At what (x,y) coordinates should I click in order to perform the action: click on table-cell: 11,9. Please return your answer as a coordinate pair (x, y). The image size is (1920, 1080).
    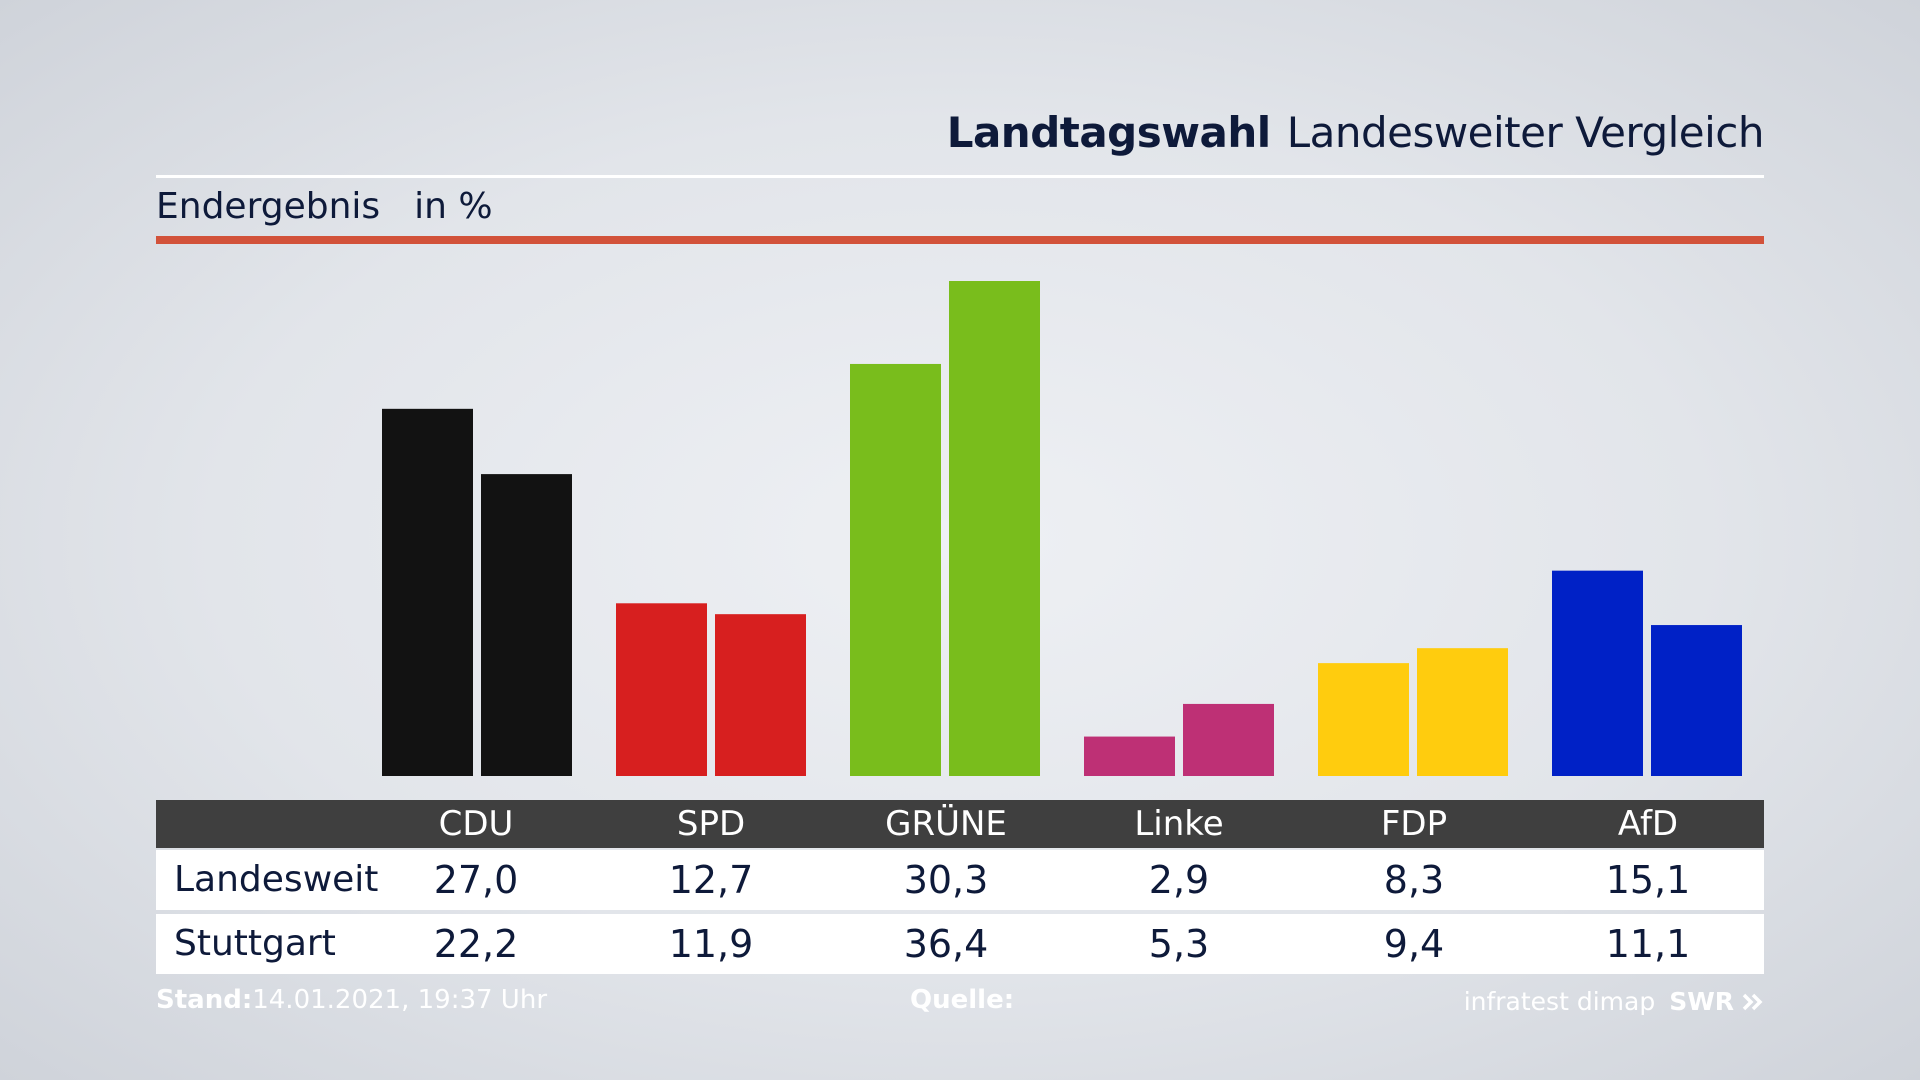
    Looking at the image, I should click on (711, 944).